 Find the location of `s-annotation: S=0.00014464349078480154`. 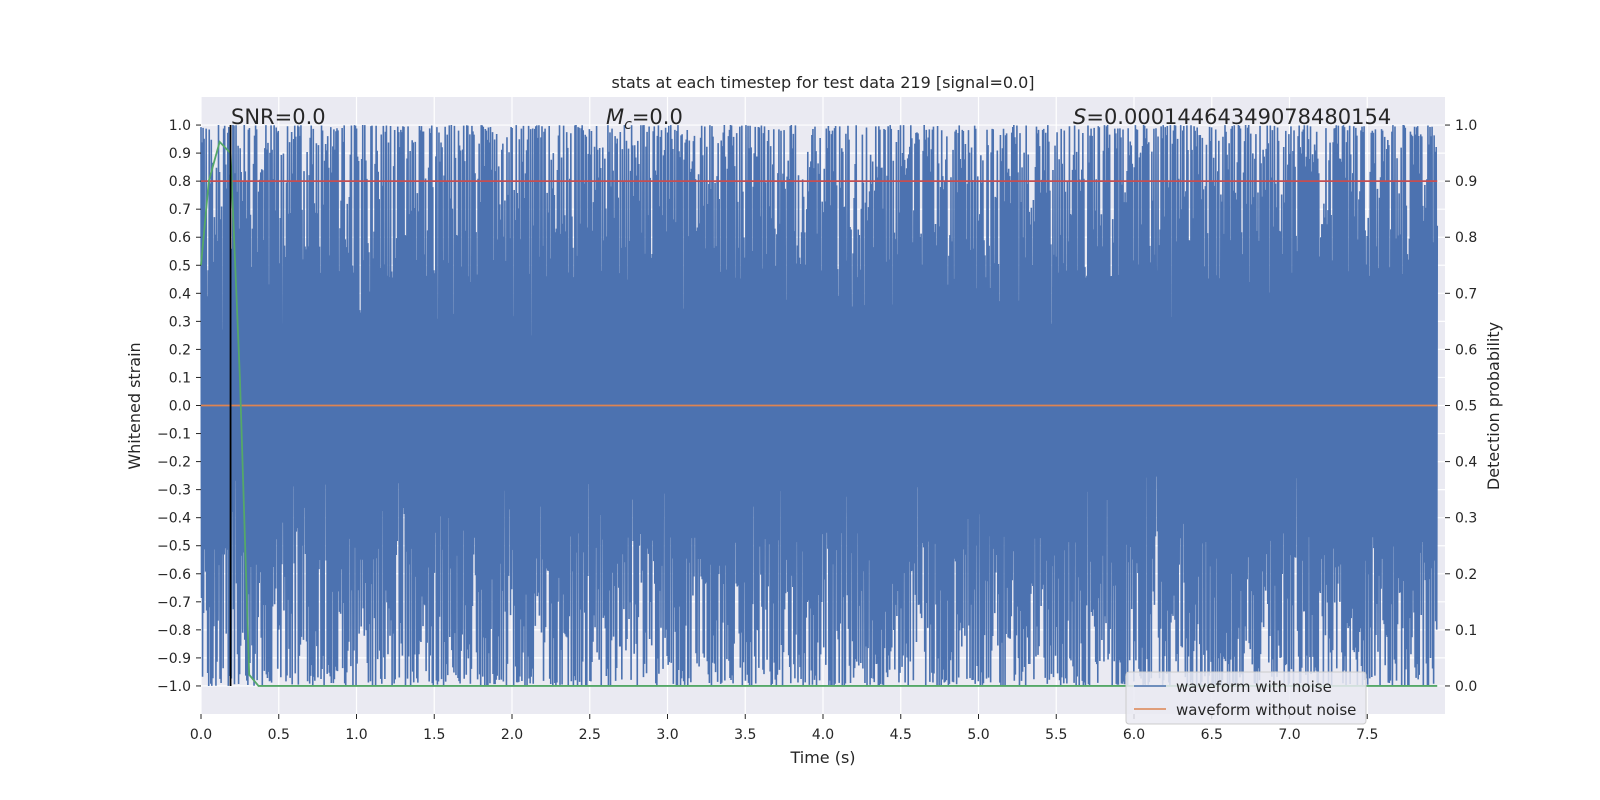

s-annotation: S=0.00014464349078480154 is located at coordinates (1232, 117).